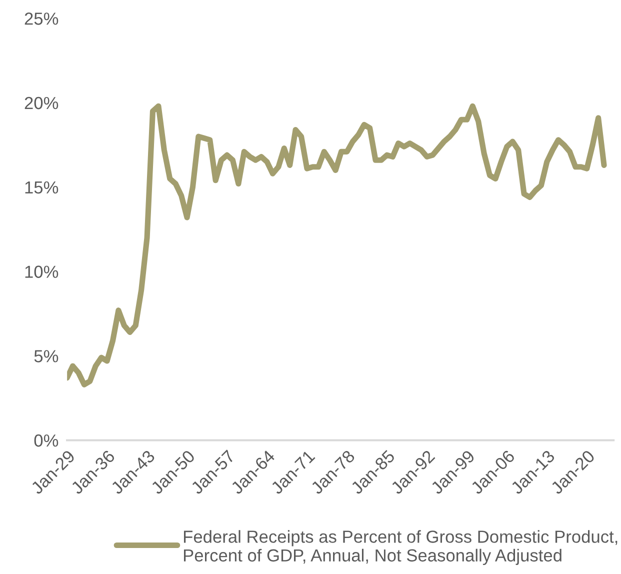 The image size is (621, 574). What do you see at coordinates (41, 187) in the screenshot?
I see `y-tick-label: 15%` at bounding box center [41, 187].